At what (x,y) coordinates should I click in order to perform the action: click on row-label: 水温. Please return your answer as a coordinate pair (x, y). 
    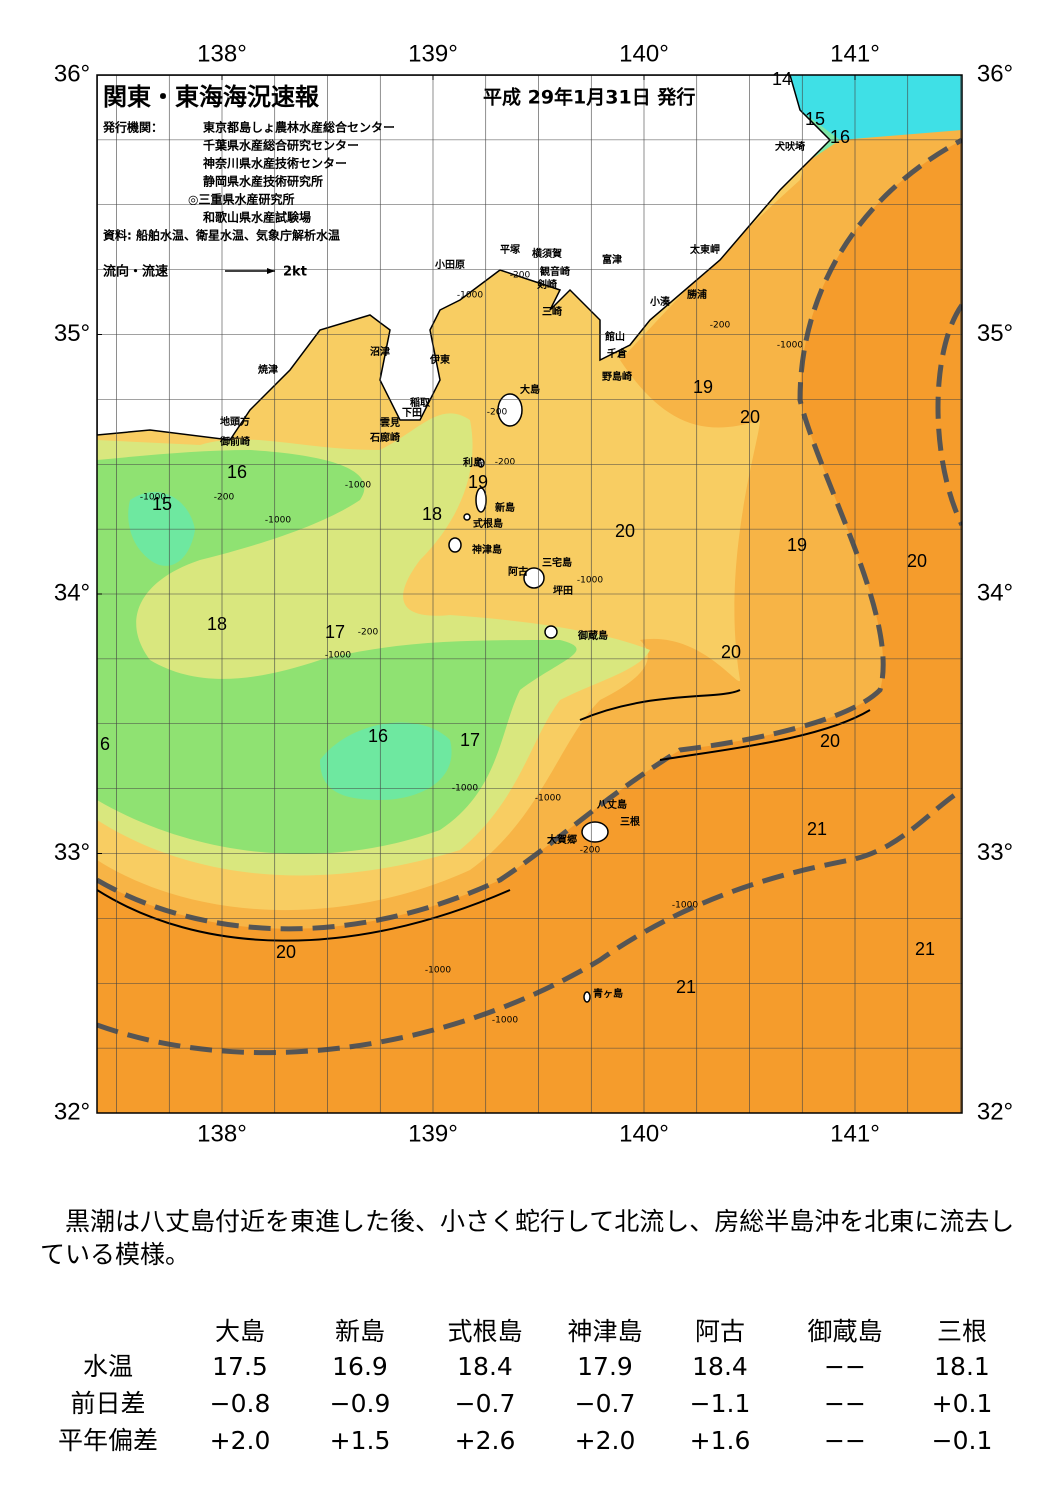
    Looking at the image, I should click on (108, 1366).